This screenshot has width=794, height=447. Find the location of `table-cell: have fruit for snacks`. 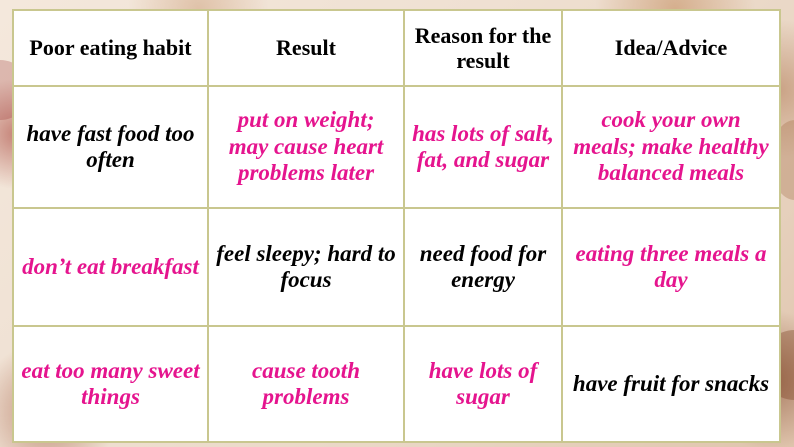

table-cell: have fruit for snacks is located at coordinates (671, 384).